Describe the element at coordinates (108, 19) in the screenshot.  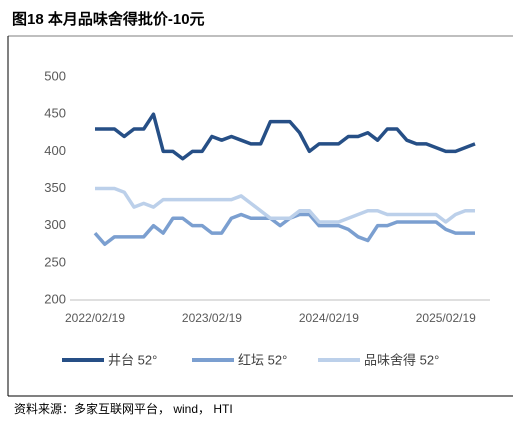
I see `chart-title: 图18 本月品味舍得批价-10元` at that location.